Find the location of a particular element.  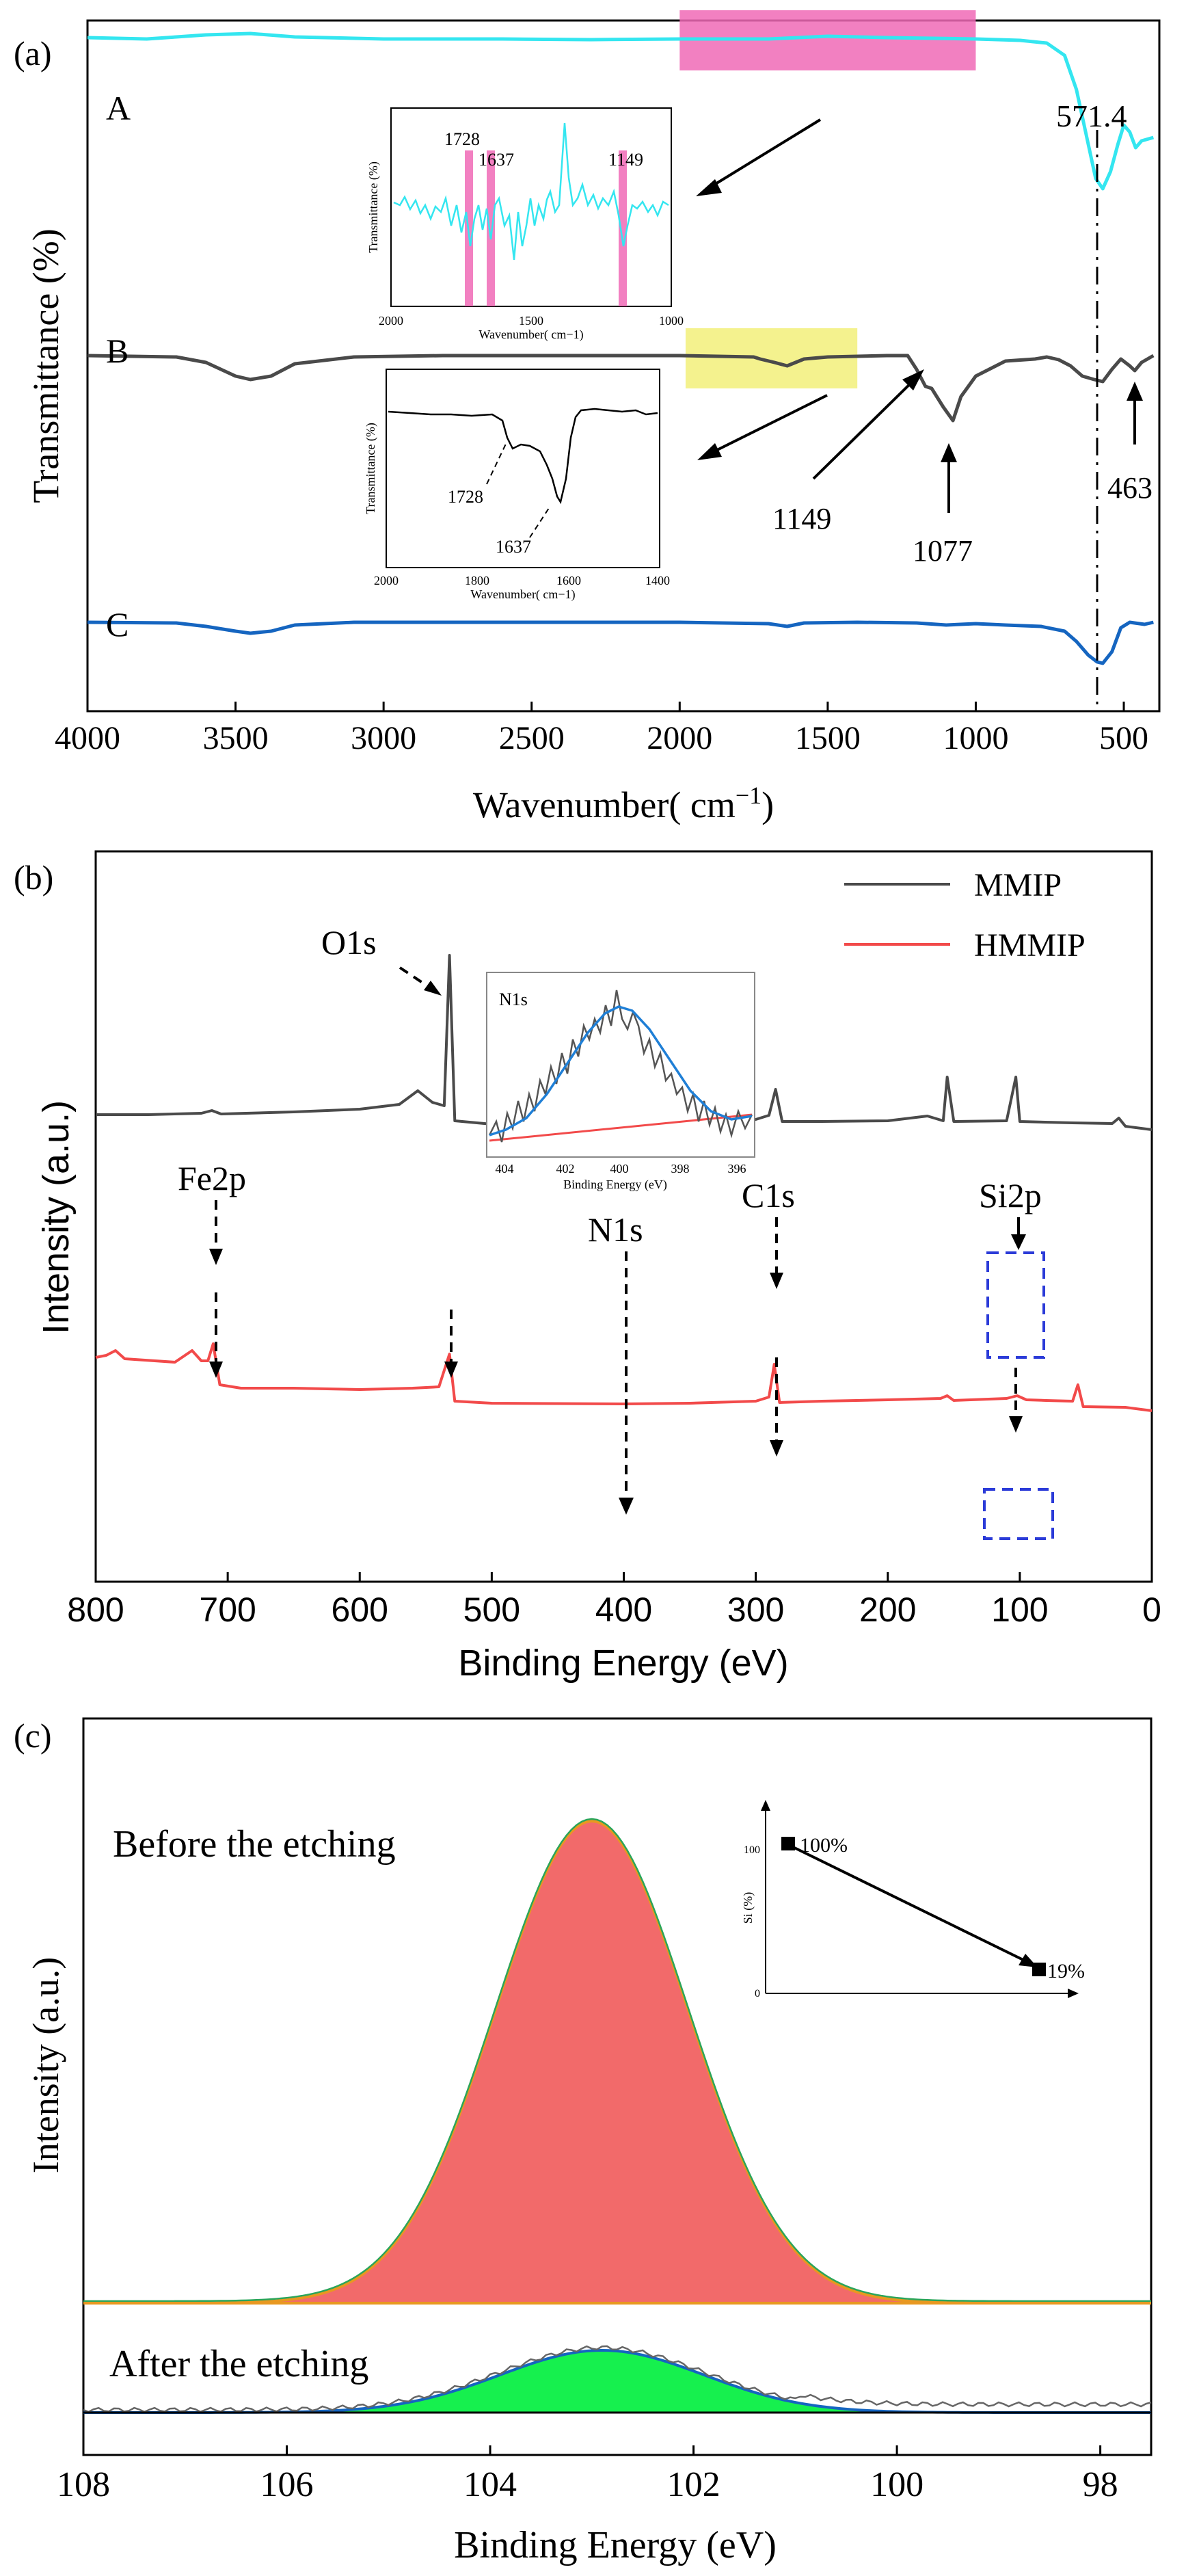

inset-a1-arrow is located at coordinates (763, 154).